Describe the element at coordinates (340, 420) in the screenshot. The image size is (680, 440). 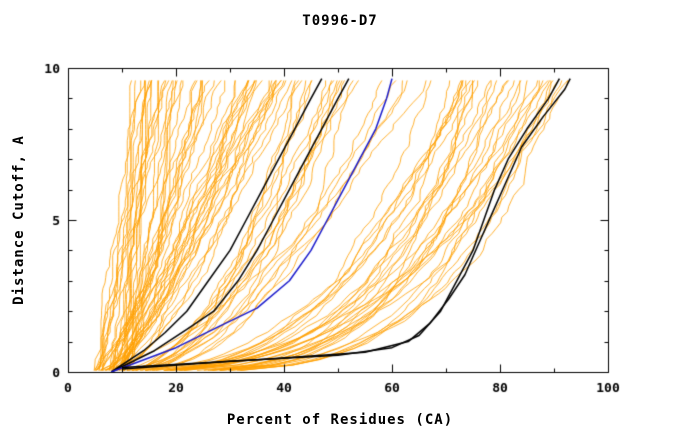
I see `x-axis-label: Percent of Residues (CA)` at that location.